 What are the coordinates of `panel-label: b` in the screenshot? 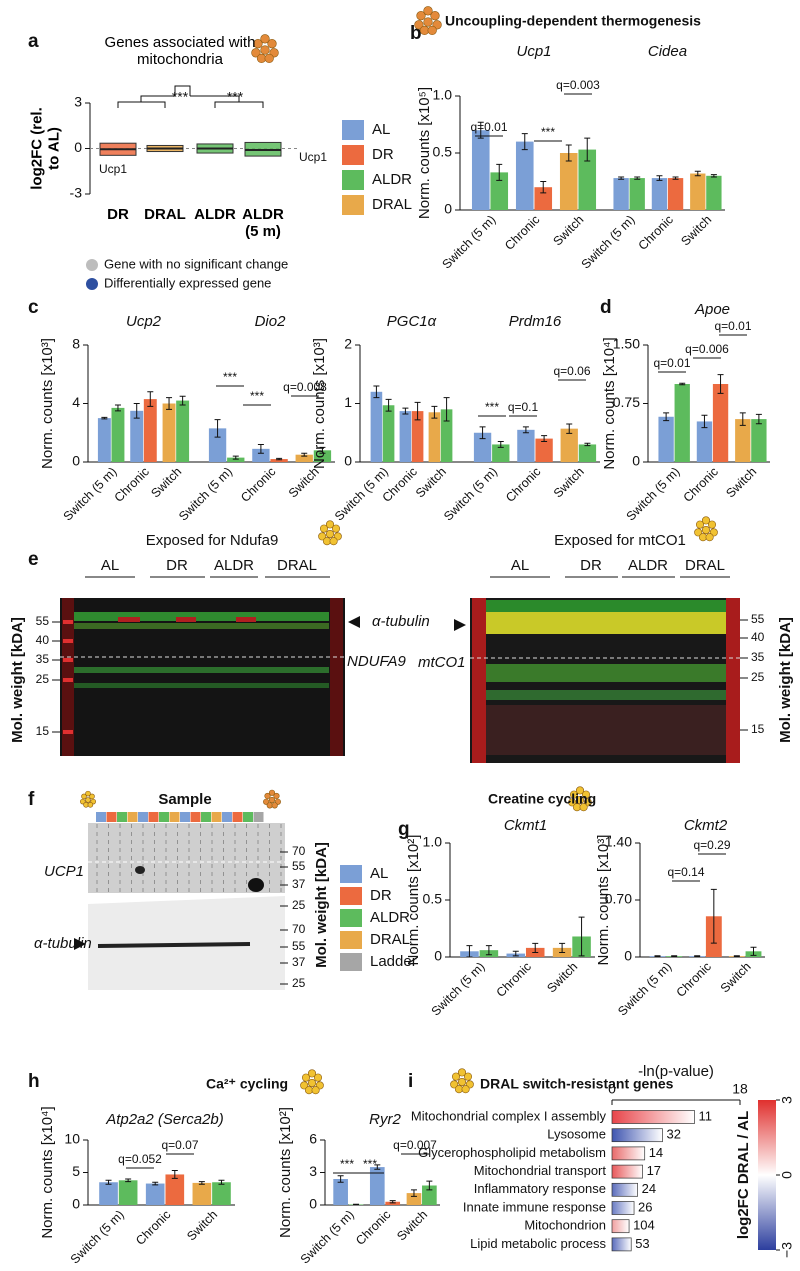 It's located at (416, 33).